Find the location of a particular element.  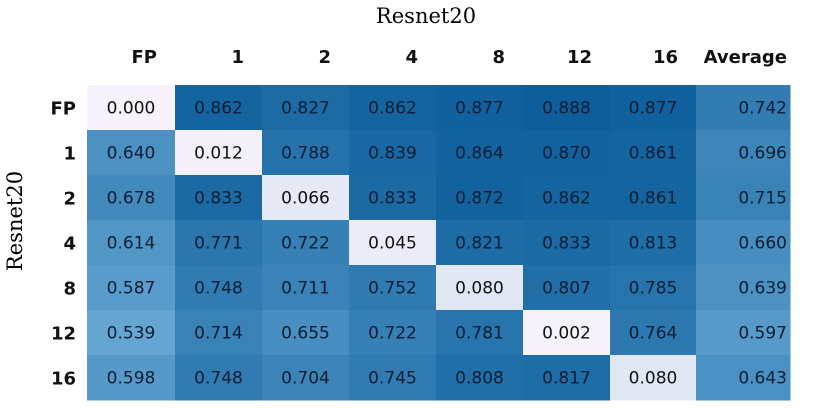

cell-value-label: 0.539 is located at coordinates (131, 334).